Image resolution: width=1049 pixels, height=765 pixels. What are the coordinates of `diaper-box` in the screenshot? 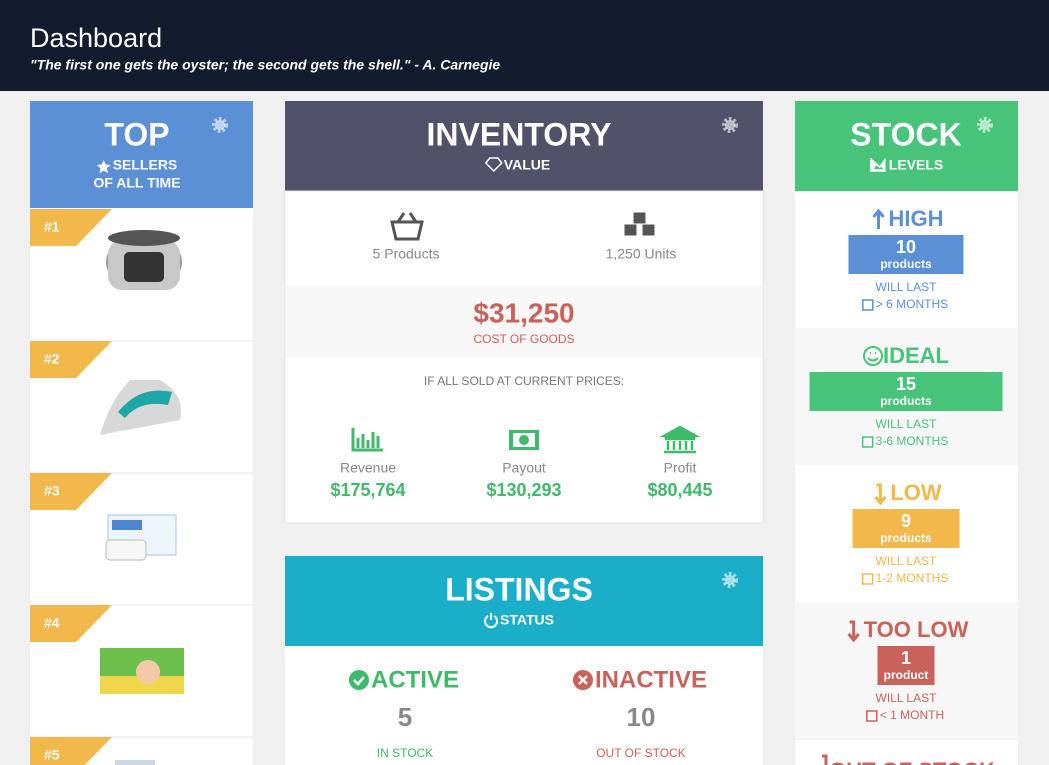 It's located at (142, 671).